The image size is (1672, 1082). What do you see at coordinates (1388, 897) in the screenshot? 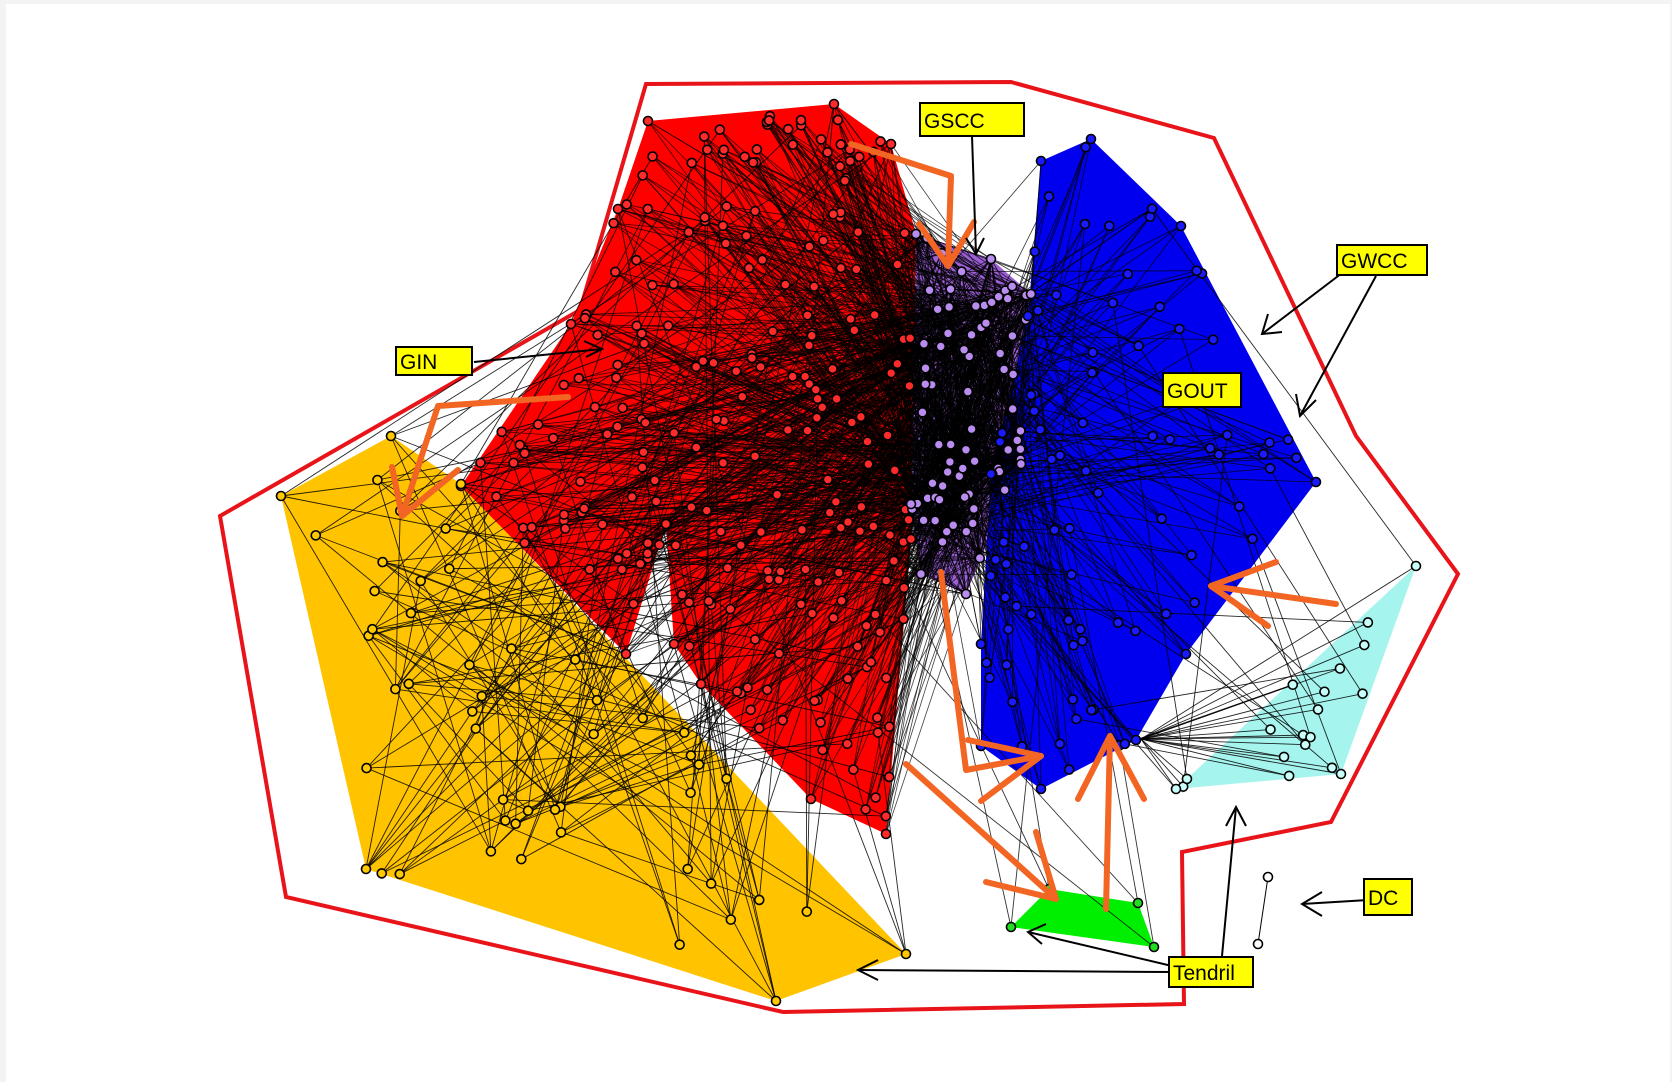
I see `label-dc: DC` at bounding box center [1388, 897].